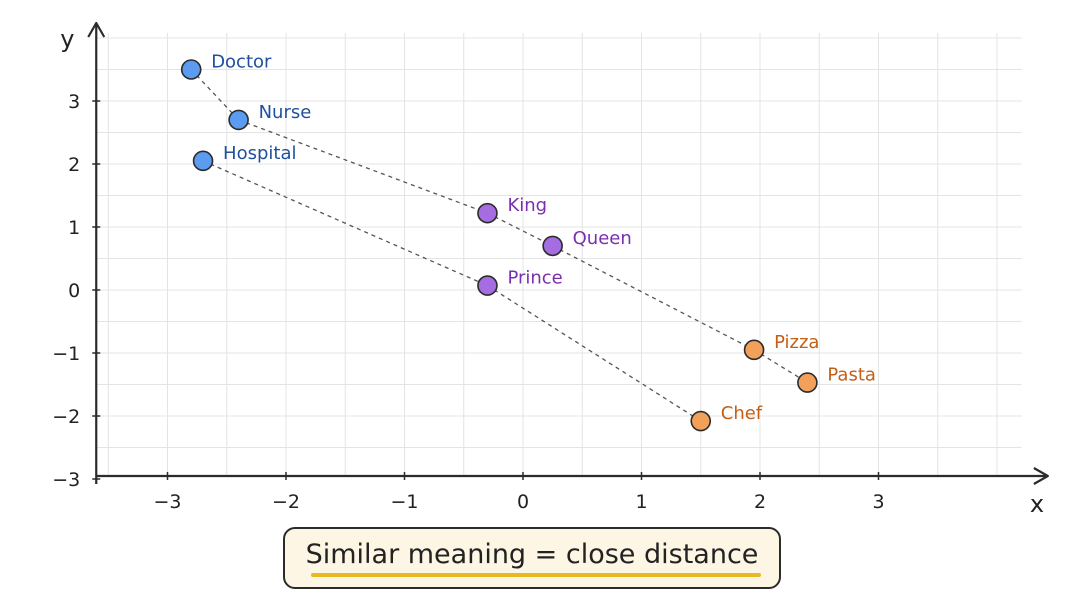 This screenshot has width=1080, height=608. What do you see at coordinates (66, 354) in the screenshot?
I see `y-tick-label: −1` at bounding box center [66, 354].